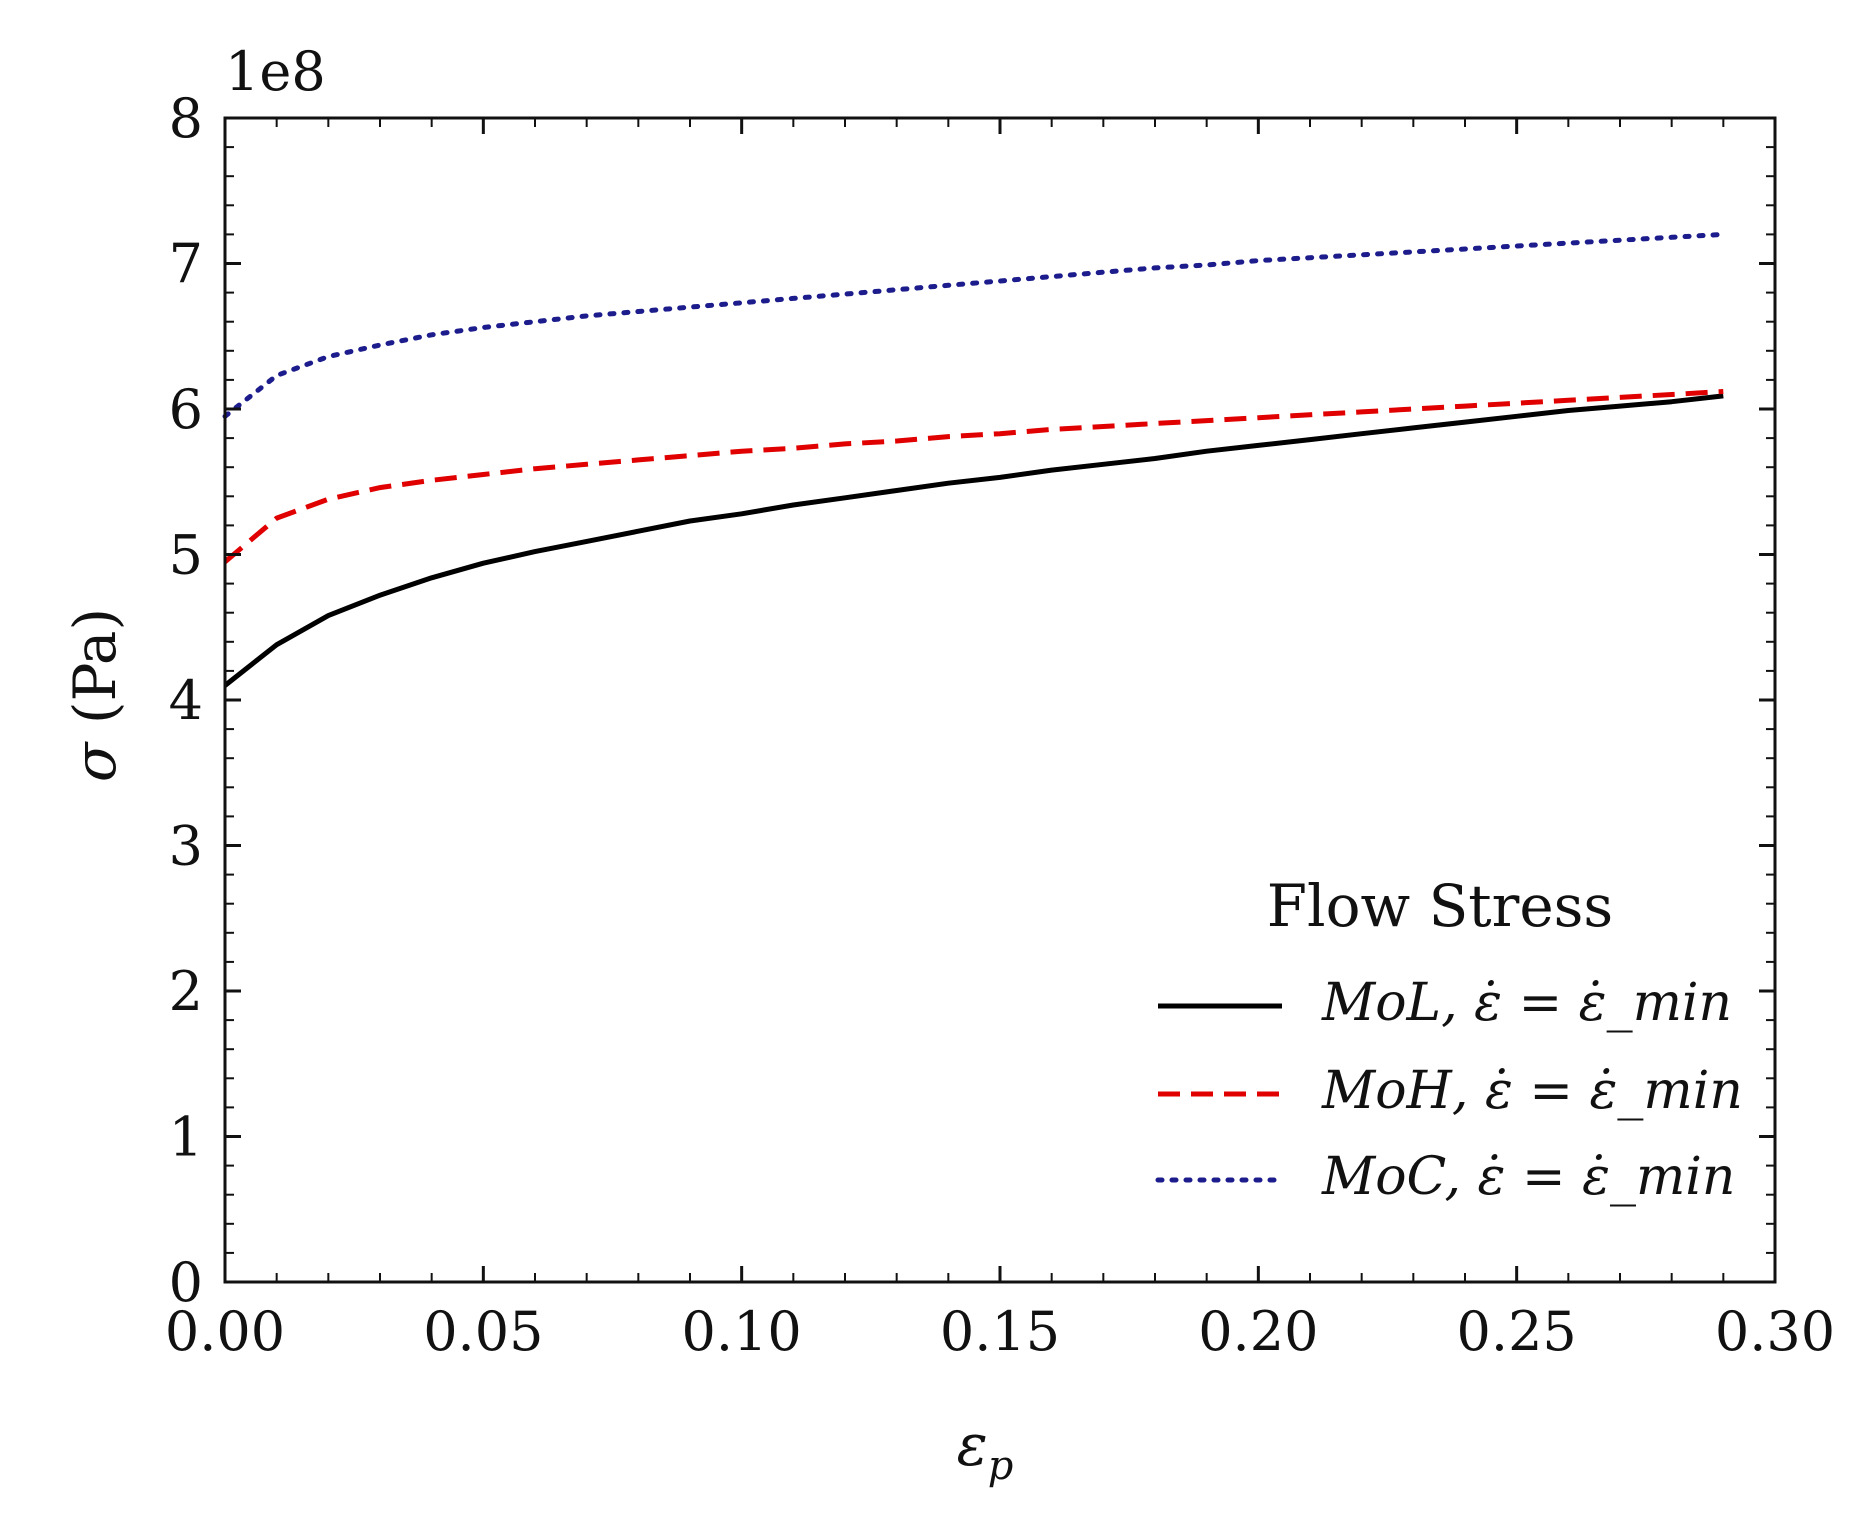 The width and height of the screenshot is (1850, 1518). What do you see at coordinates (95, 675) in the screenshot?
I see `y-label-unit: (Pa)` at bounding box center [95, 675].